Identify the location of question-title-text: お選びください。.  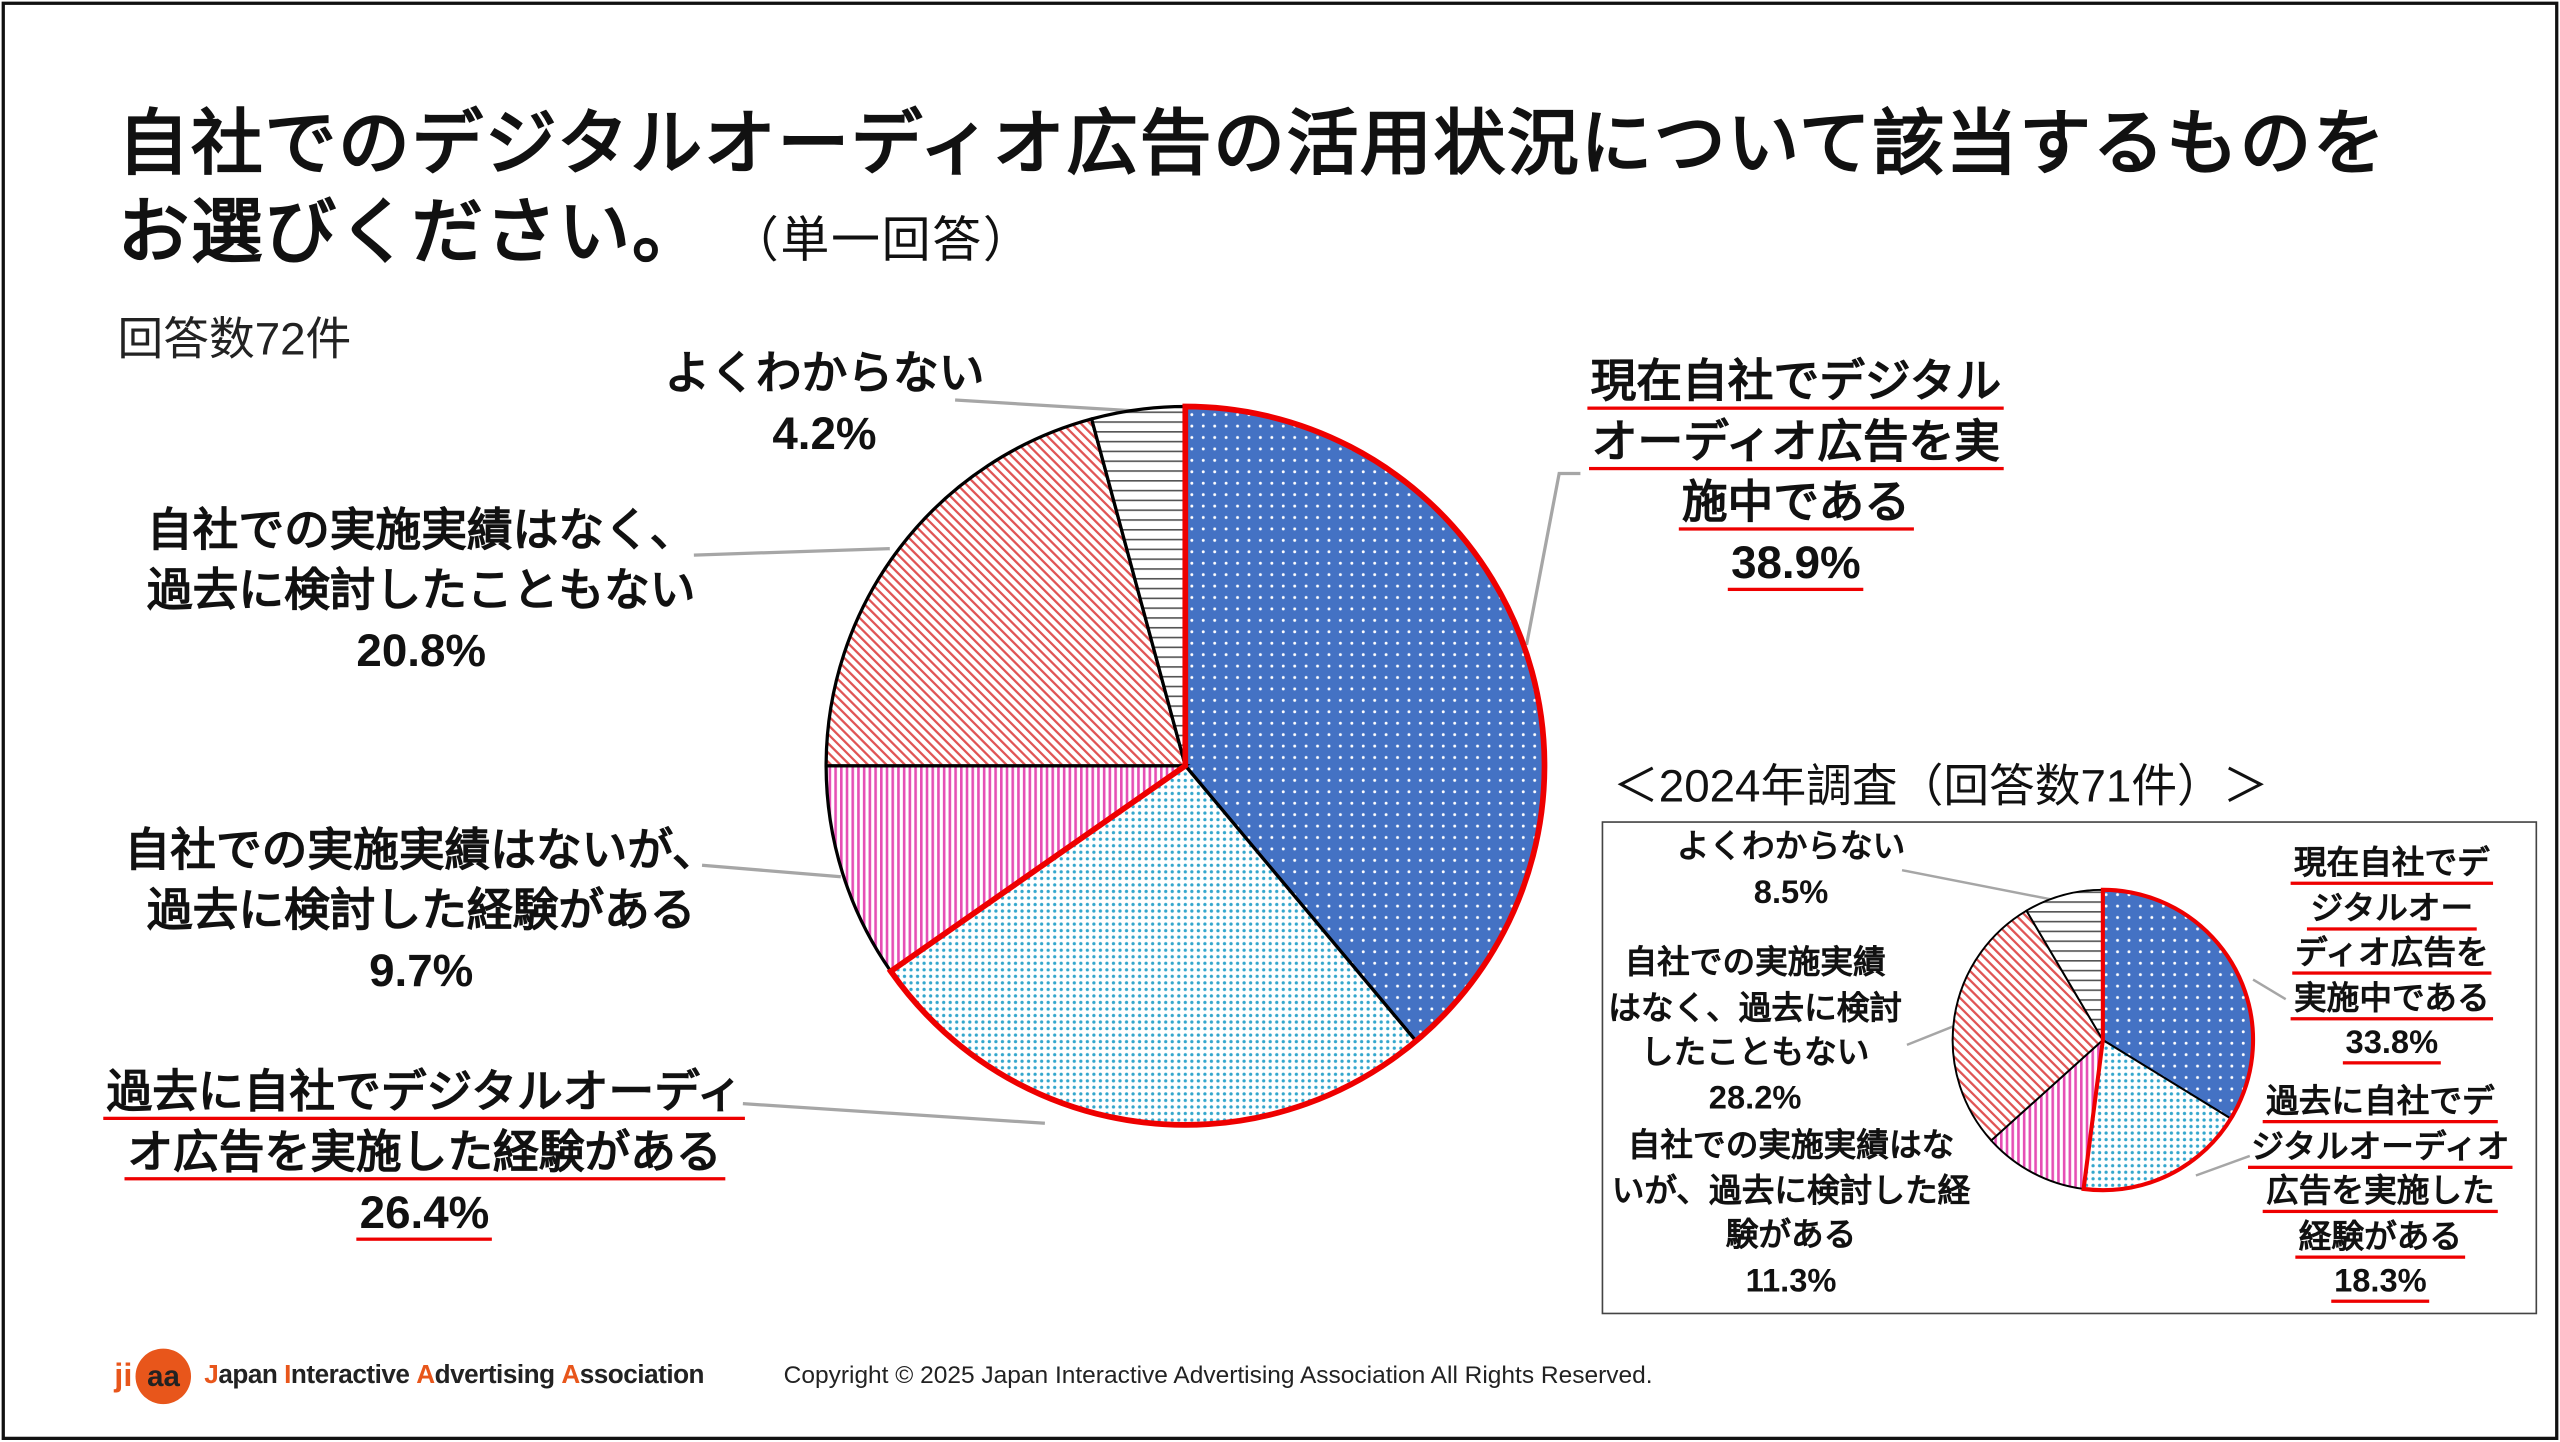
(411, 232).